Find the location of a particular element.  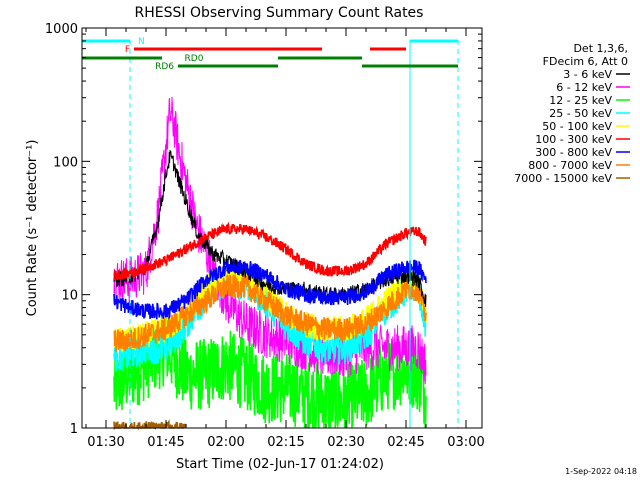

series-800-7000kev-line is located at coordinates (270, 313).